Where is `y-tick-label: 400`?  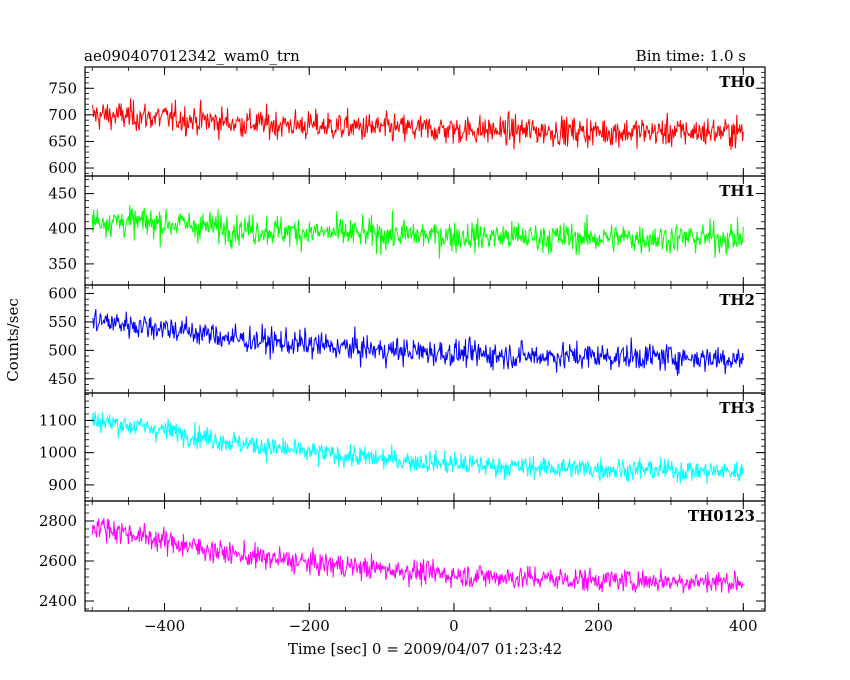 y-tick-label: 400 is located at coordinates (62, 229).